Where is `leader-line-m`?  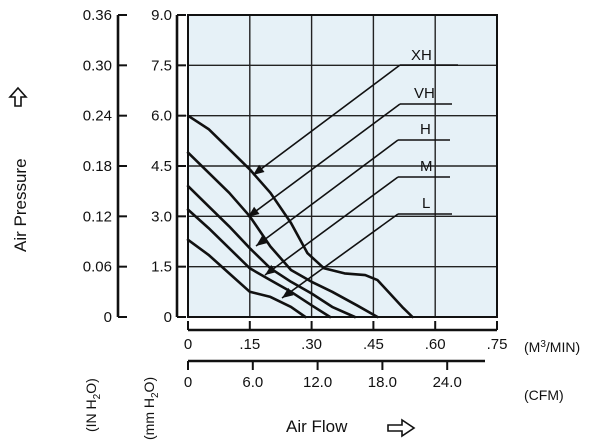
leader-line-m is located at coordinates (331, 226).